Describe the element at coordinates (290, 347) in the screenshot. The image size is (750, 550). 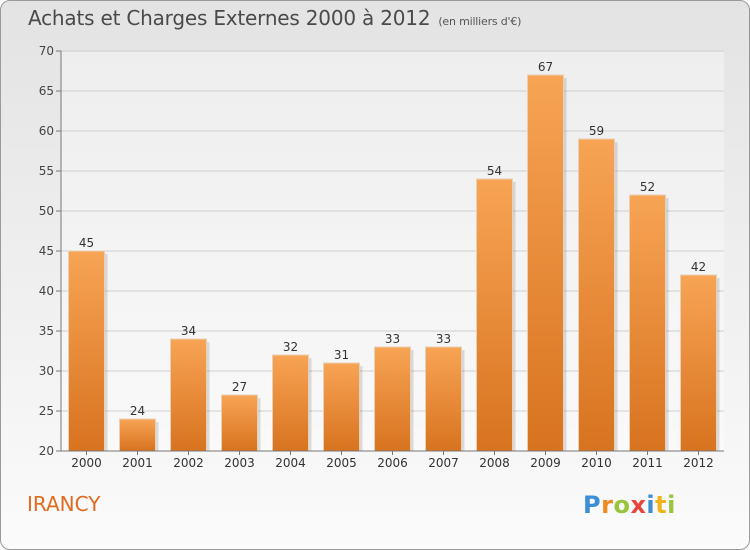
I see `bar-value-label: 32` at that location.